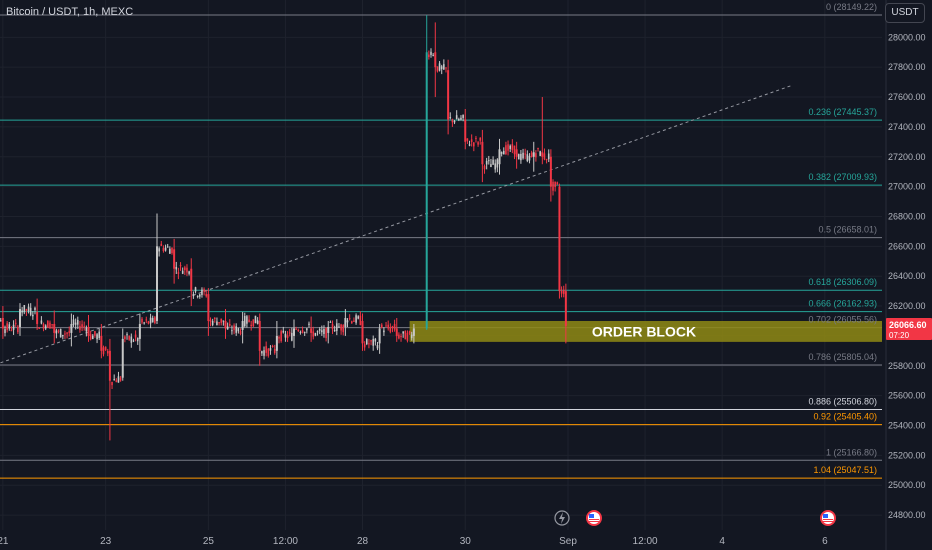 This screenshot has height=550, width=932. What do you see at coordinates (907, 396) in the screenshot?
I see `price-tick-label: 25600.00` at bounding box center [907, 396].